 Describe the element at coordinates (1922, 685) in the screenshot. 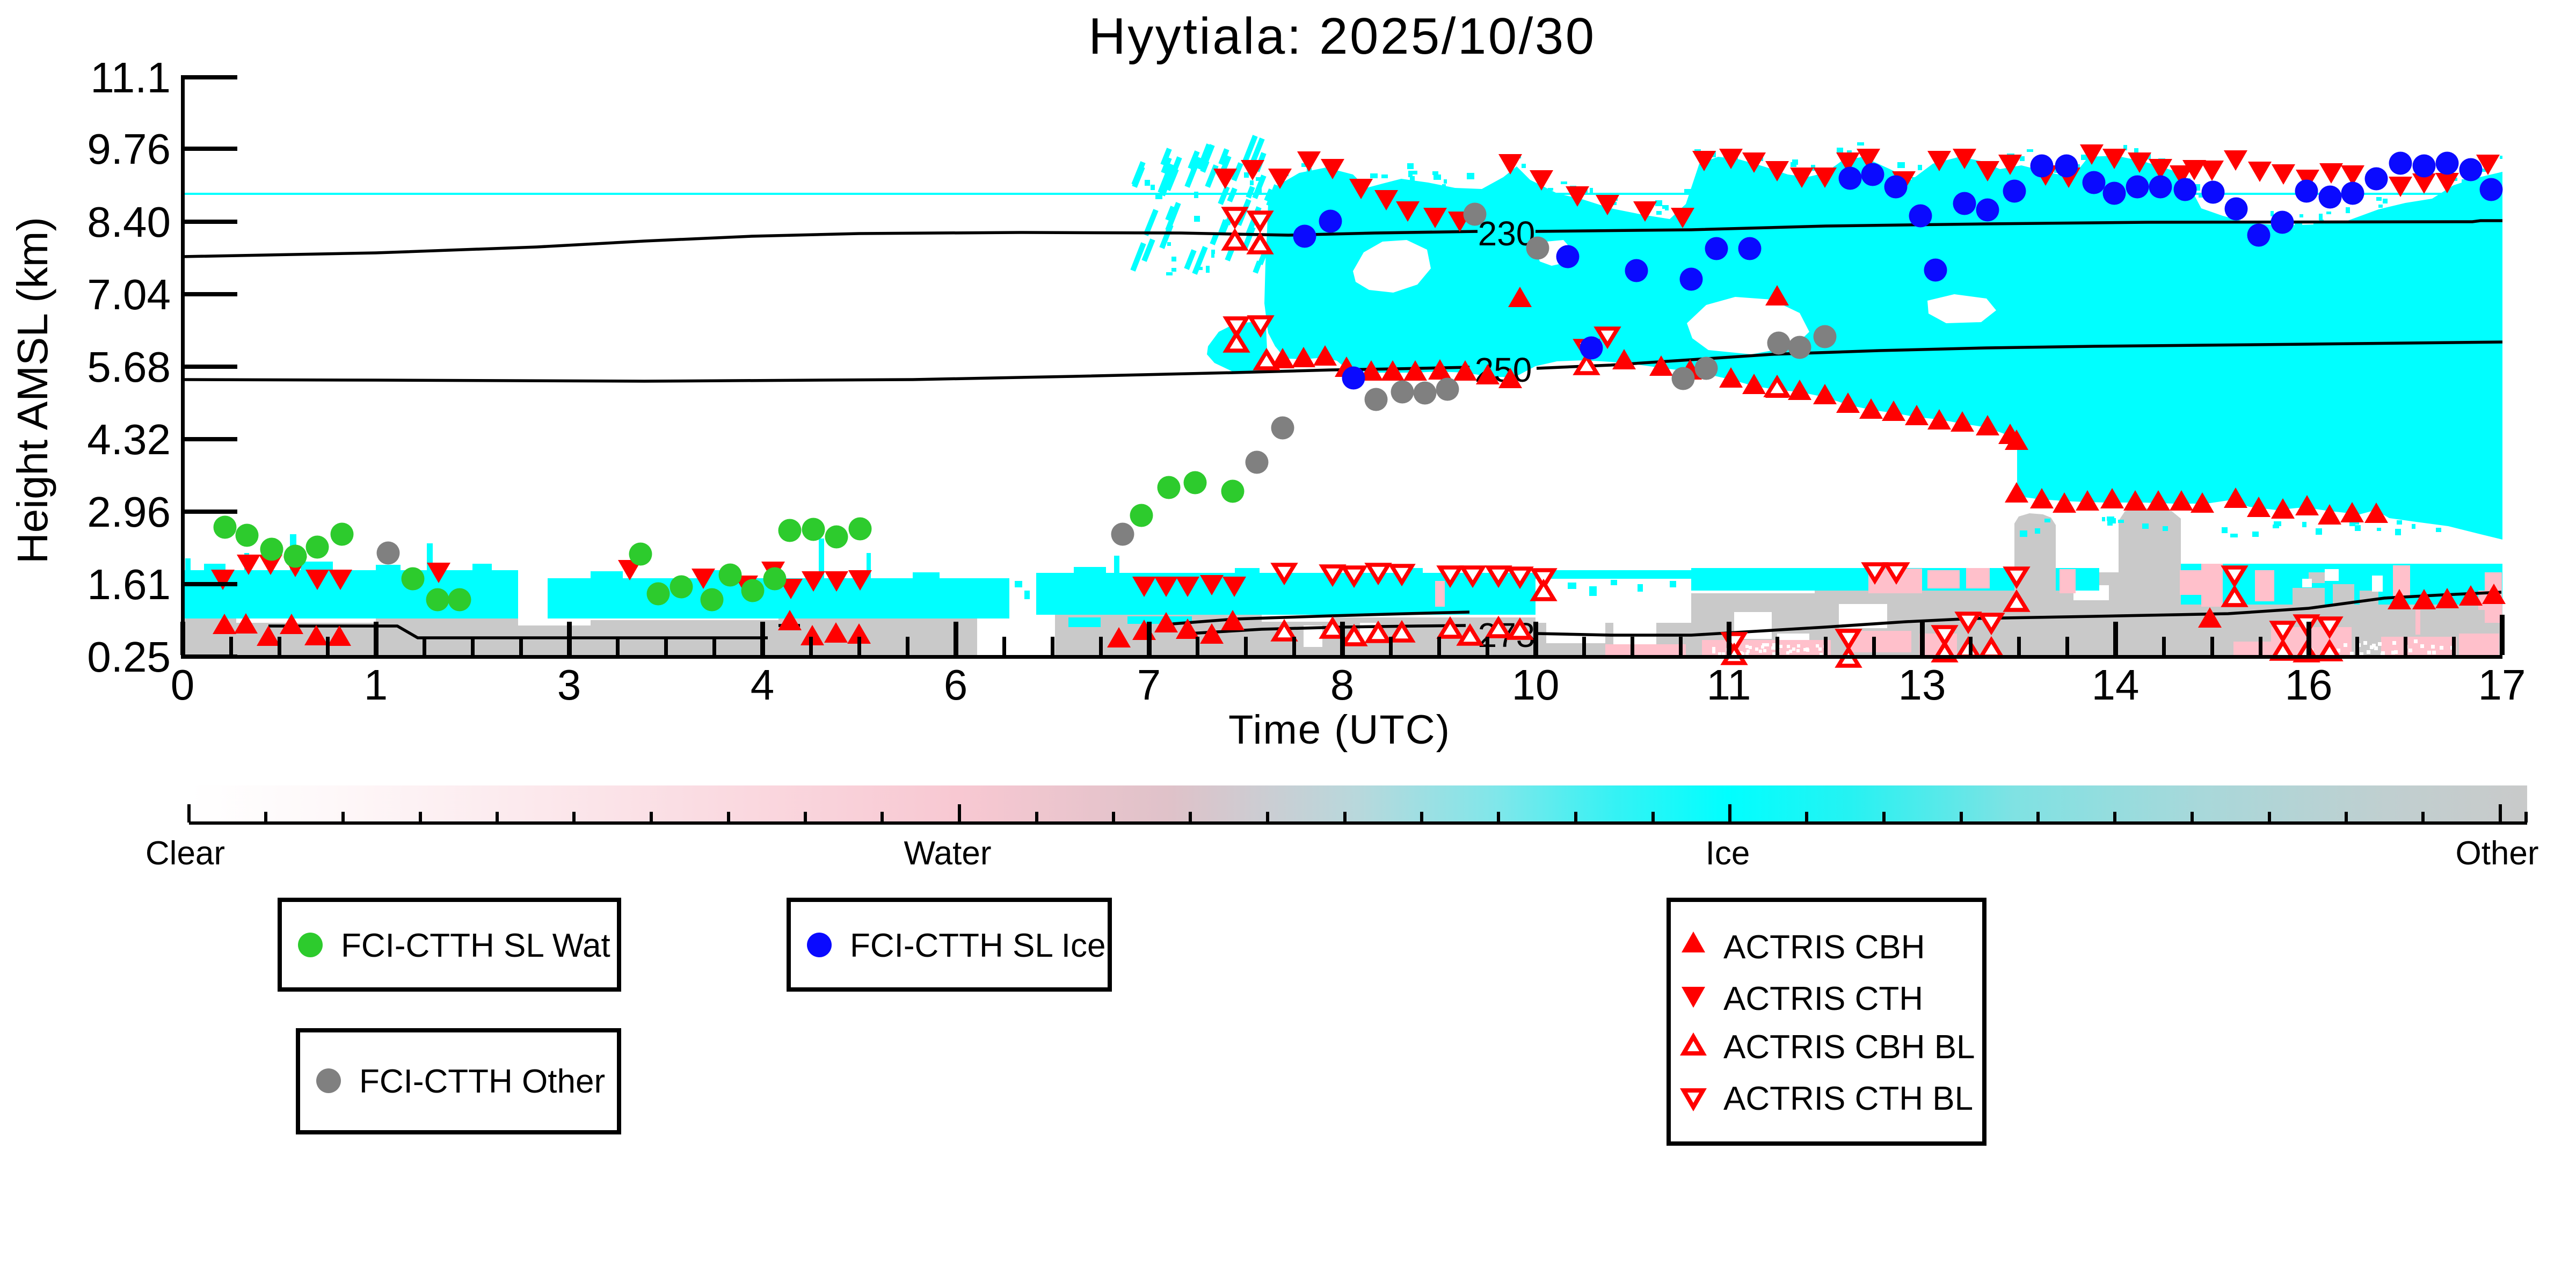

I see `svg-text: 13` at that location.